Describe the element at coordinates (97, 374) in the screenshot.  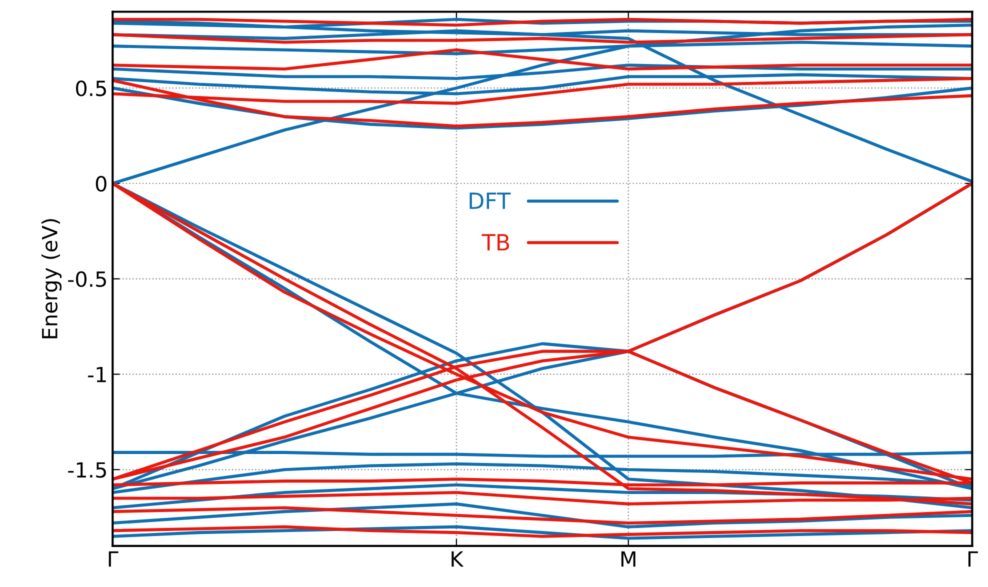
I see `y-tick-label: -1` at that location.